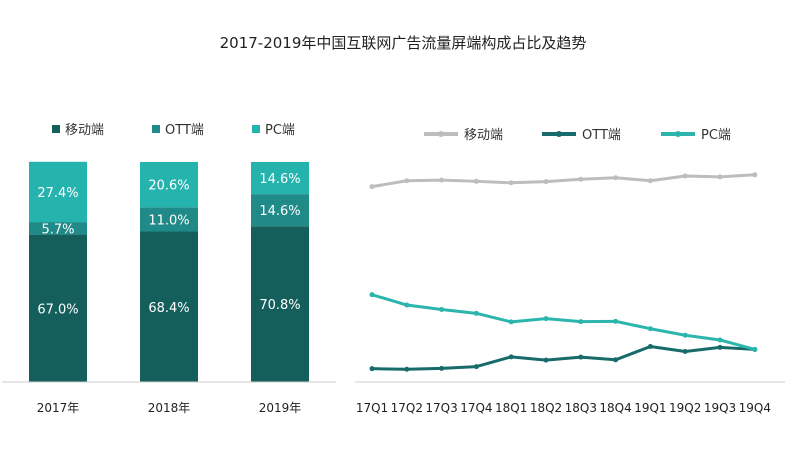 The width and height of the screenshot is (806, 453). I want to click on bar-category-label: 2019年, so click(280, 408).